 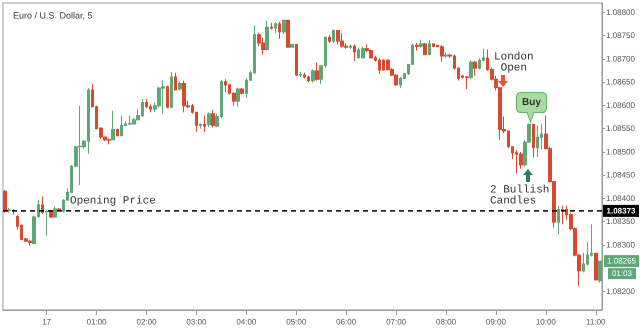 What do you see at coordinates (97, 322) in the screenshot?
I see `x-tick-label: 01:00` at bounding box center [97, 322].